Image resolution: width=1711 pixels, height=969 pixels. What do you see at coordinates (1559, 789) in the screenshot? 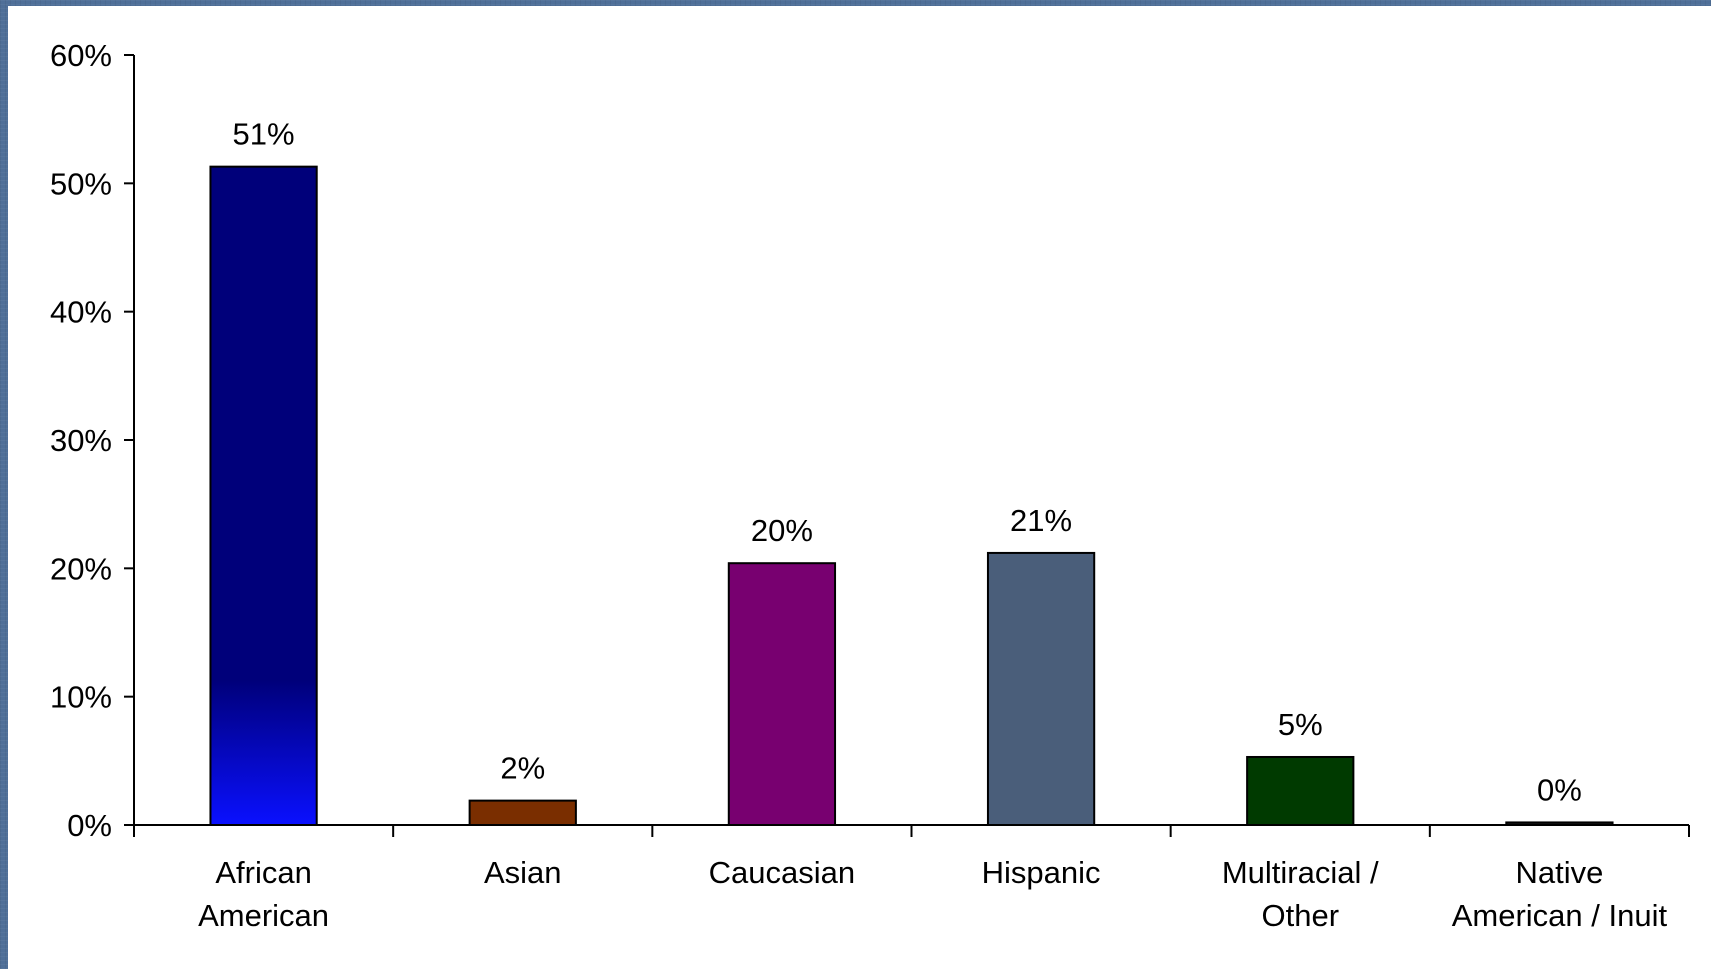
I see `data-label: 0%` at bounding box center [1559, 789].